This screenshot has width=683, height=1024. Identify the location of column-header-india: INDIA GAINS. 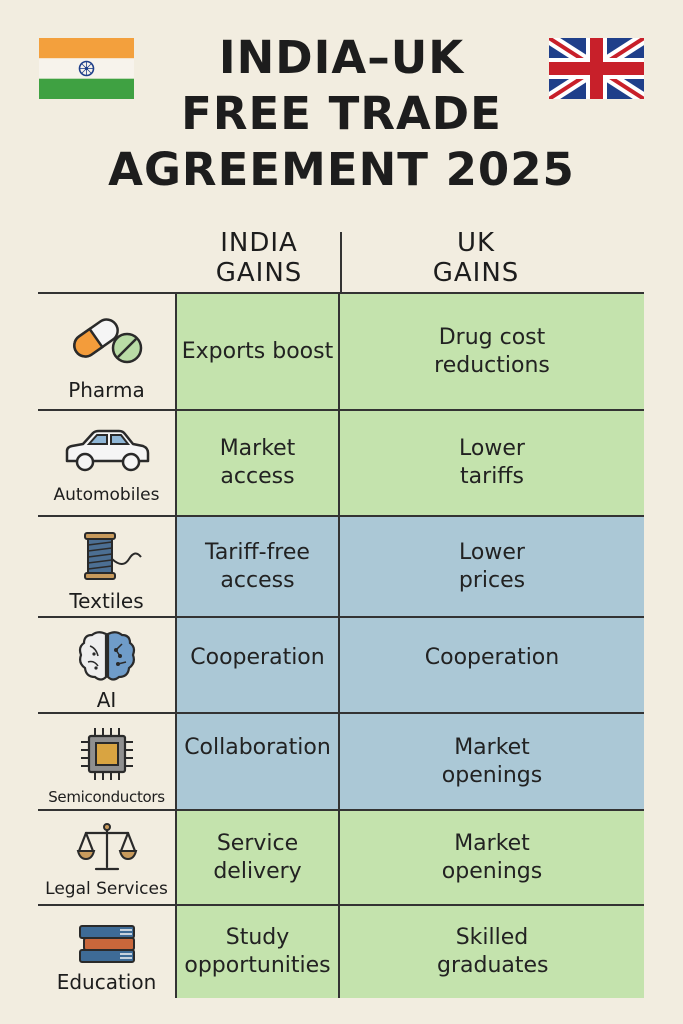
(259, 258).